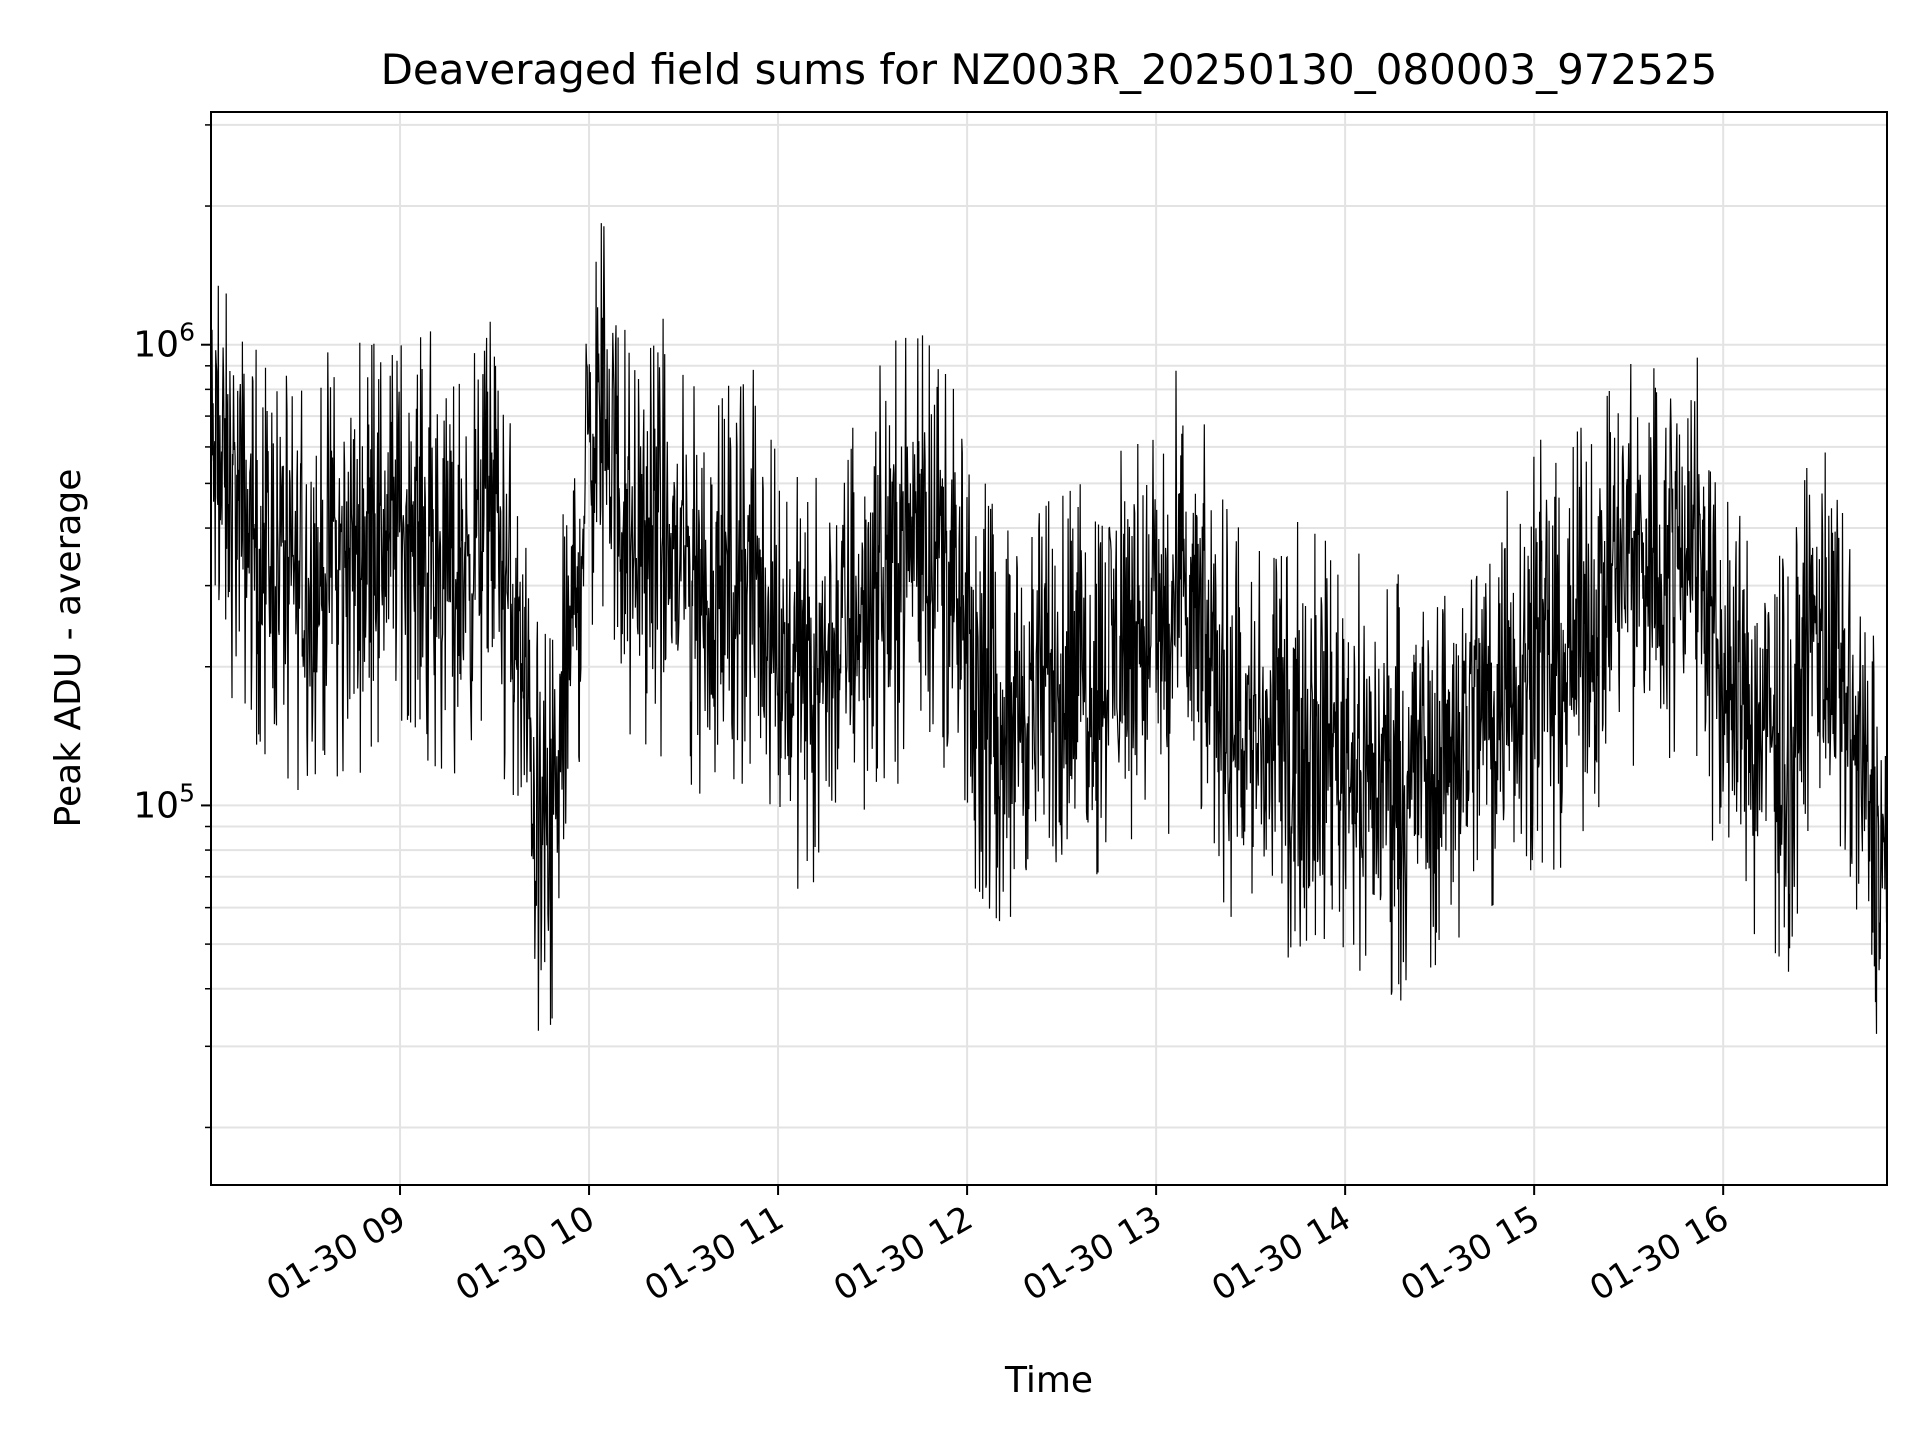  I want to click on x-axis-label: Time, so click(1048, 1380).